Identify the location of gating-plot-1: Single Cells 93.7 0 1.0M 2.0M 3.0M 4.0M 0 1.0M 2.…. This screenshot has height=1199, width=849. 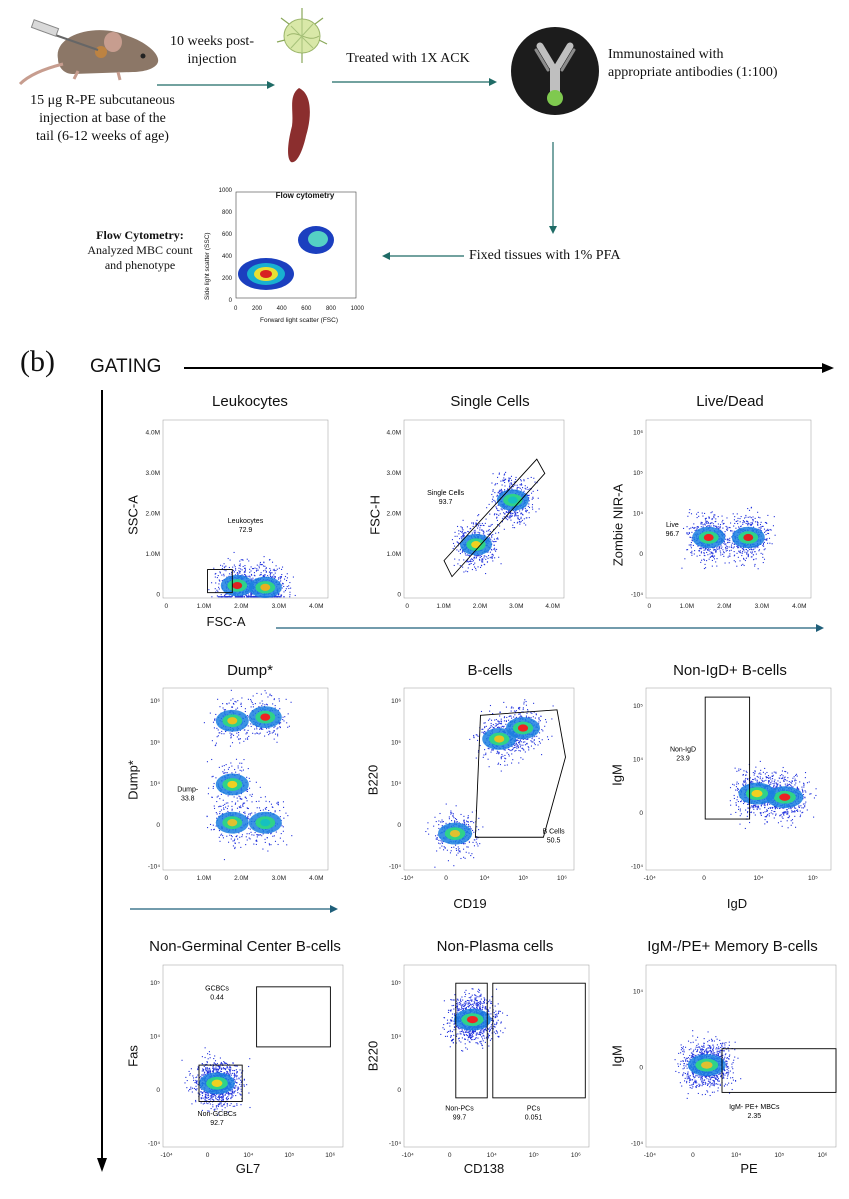
(476, 514).